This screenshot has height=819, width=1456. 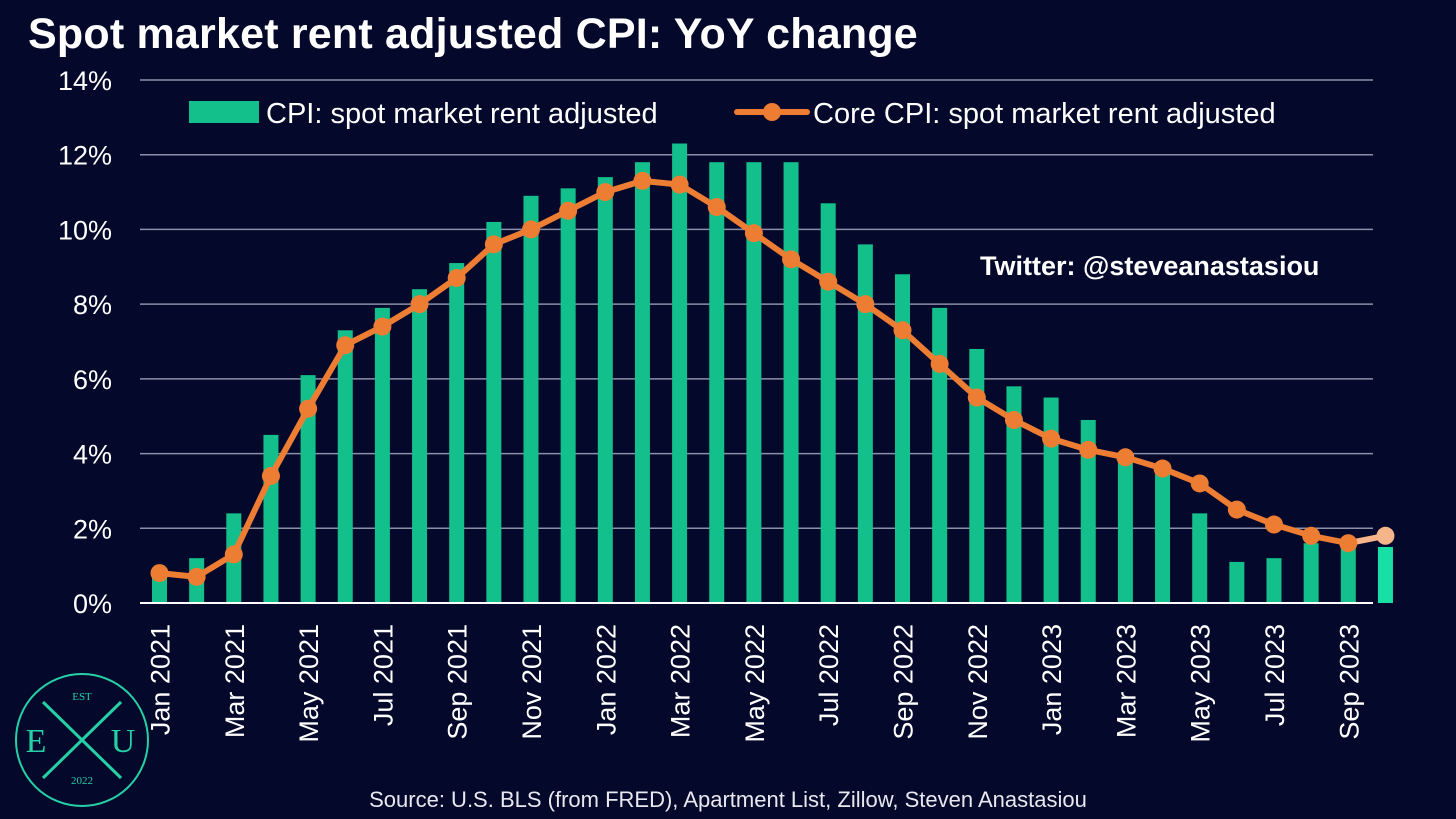 I want to click on logo-year: 2022, so click(x=82, y=781).